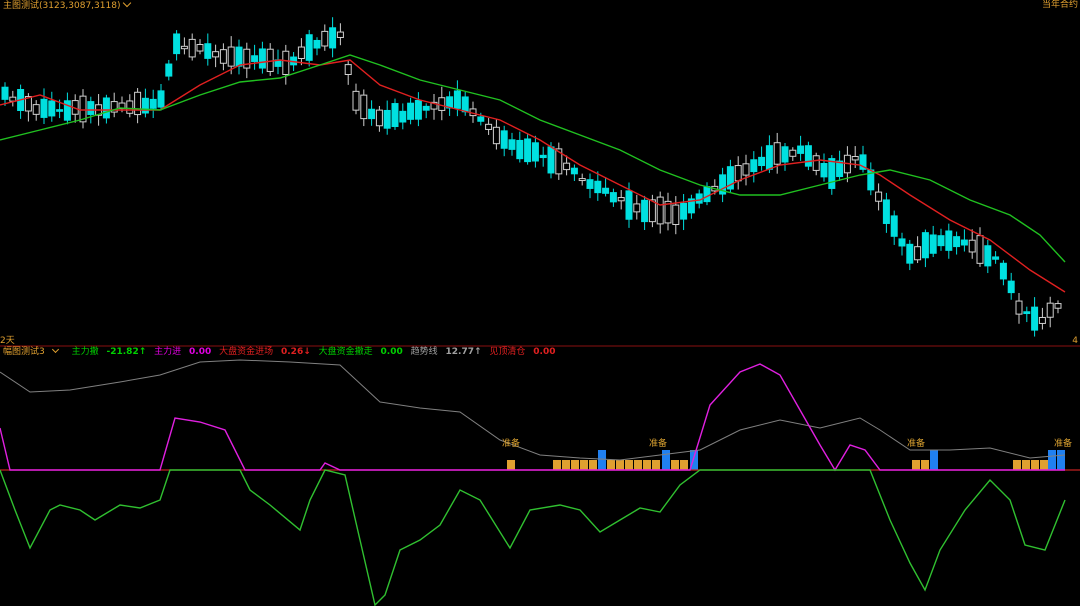 Image resolution: width=1080 pixels, height=606 pixels. What do you see at coordinates (1059, 5) in the screenshot?
I see `contract-label: 当年合约` at bounding box center [1059, 5].